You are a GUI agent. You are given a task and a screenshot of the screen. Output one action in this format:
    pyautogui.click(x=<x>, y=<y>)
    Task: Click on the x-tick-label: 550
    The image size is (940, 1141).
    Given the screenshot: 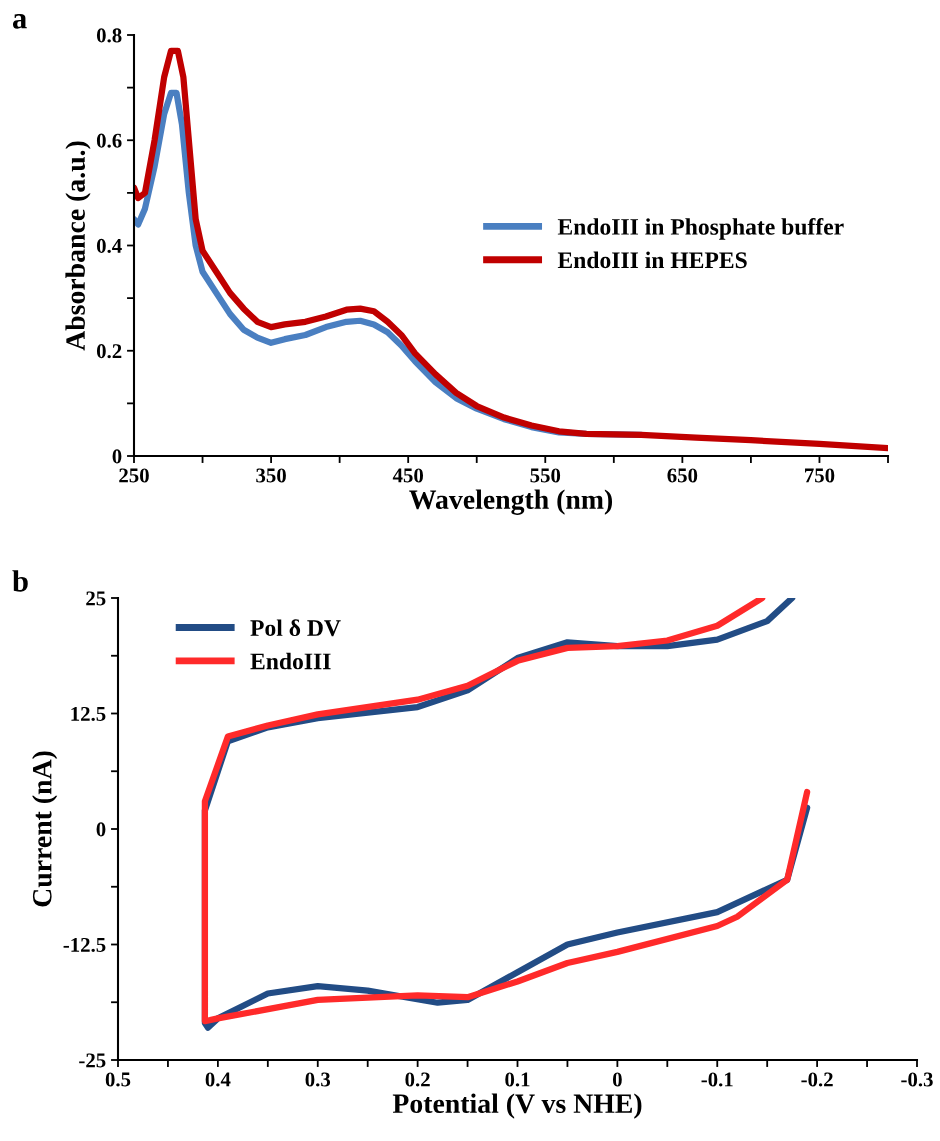 What is the action you would take?
    pyautogui.click(x=545, y=475)
    